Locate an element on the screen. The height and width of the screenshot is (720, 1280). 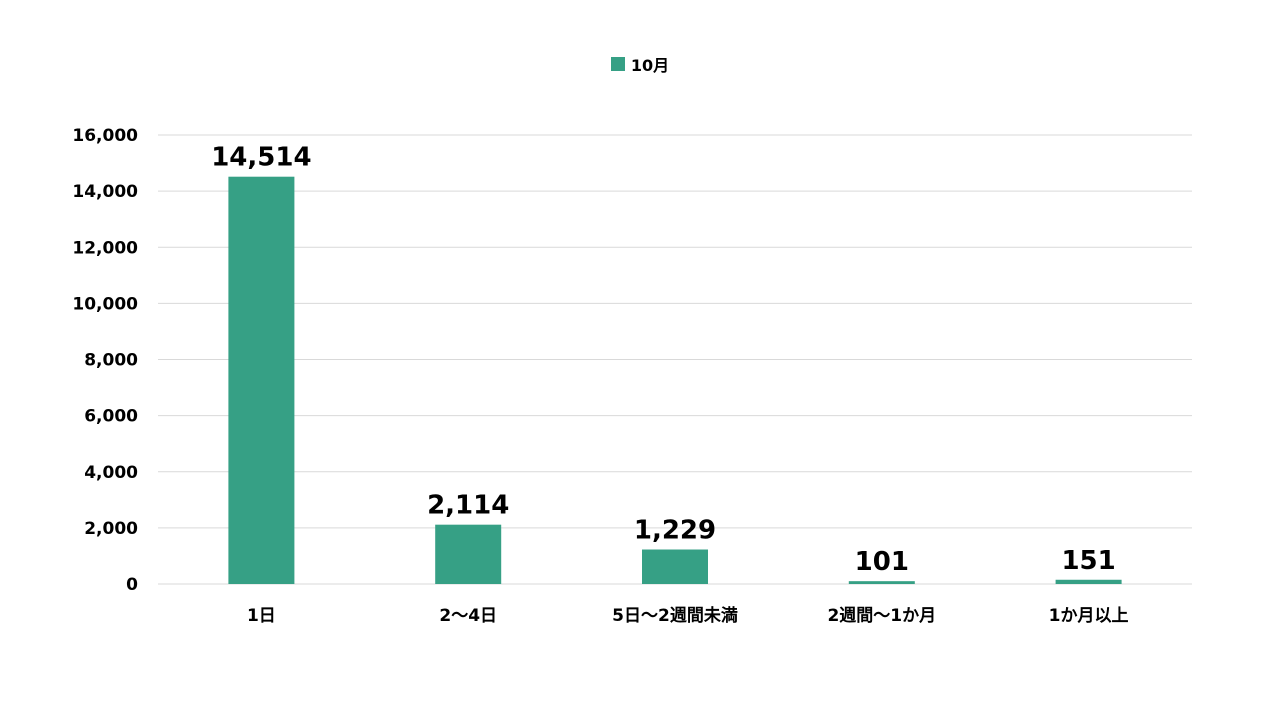
x-tick-label: 5日～2週間未満 is located at coordinates (675, 615).